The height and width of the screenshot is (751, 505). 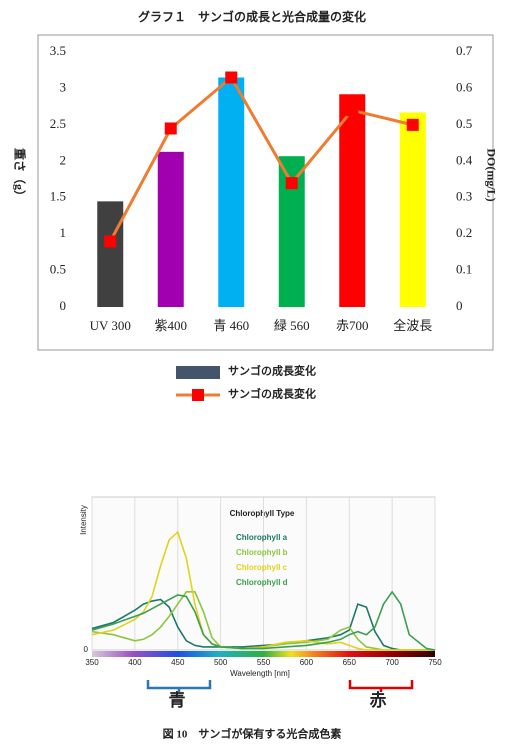 I want to click on y2-tick-label: 0.7, so click(x=464, y=50).